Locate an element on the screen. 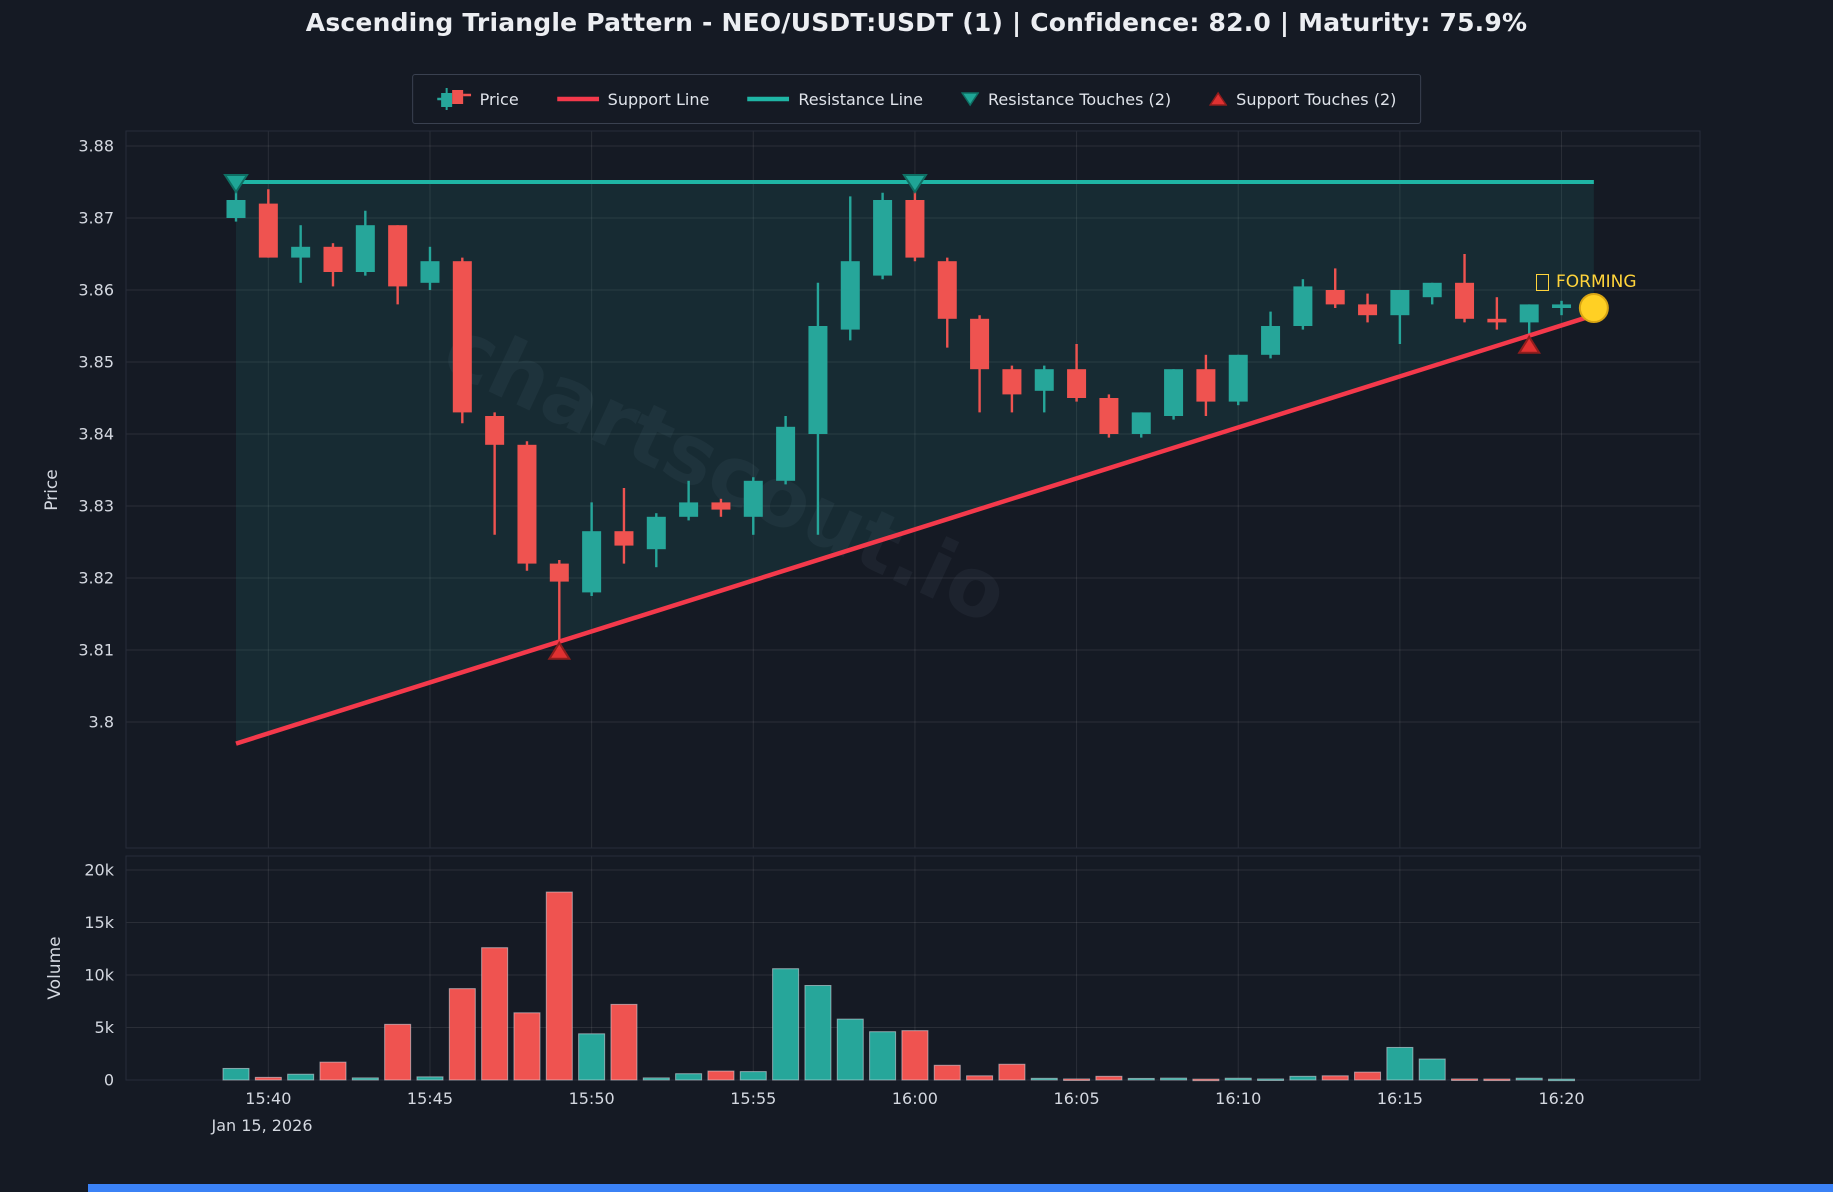 The height and width of the screenshot is (1192, 1833). price-tick-label: 3.81 is located at coordinates (96, 650).